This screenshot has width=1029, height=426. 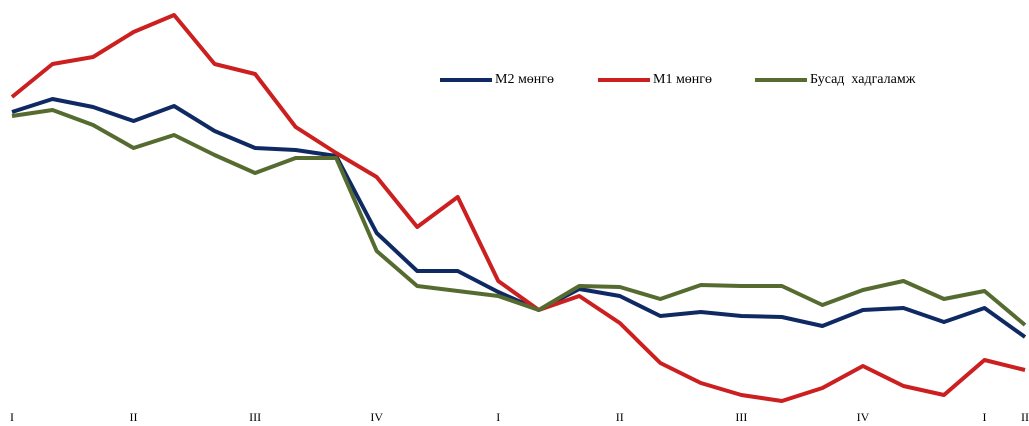 I want to click on legend-label: M2 мөнгө, so click(x=524, y=79).